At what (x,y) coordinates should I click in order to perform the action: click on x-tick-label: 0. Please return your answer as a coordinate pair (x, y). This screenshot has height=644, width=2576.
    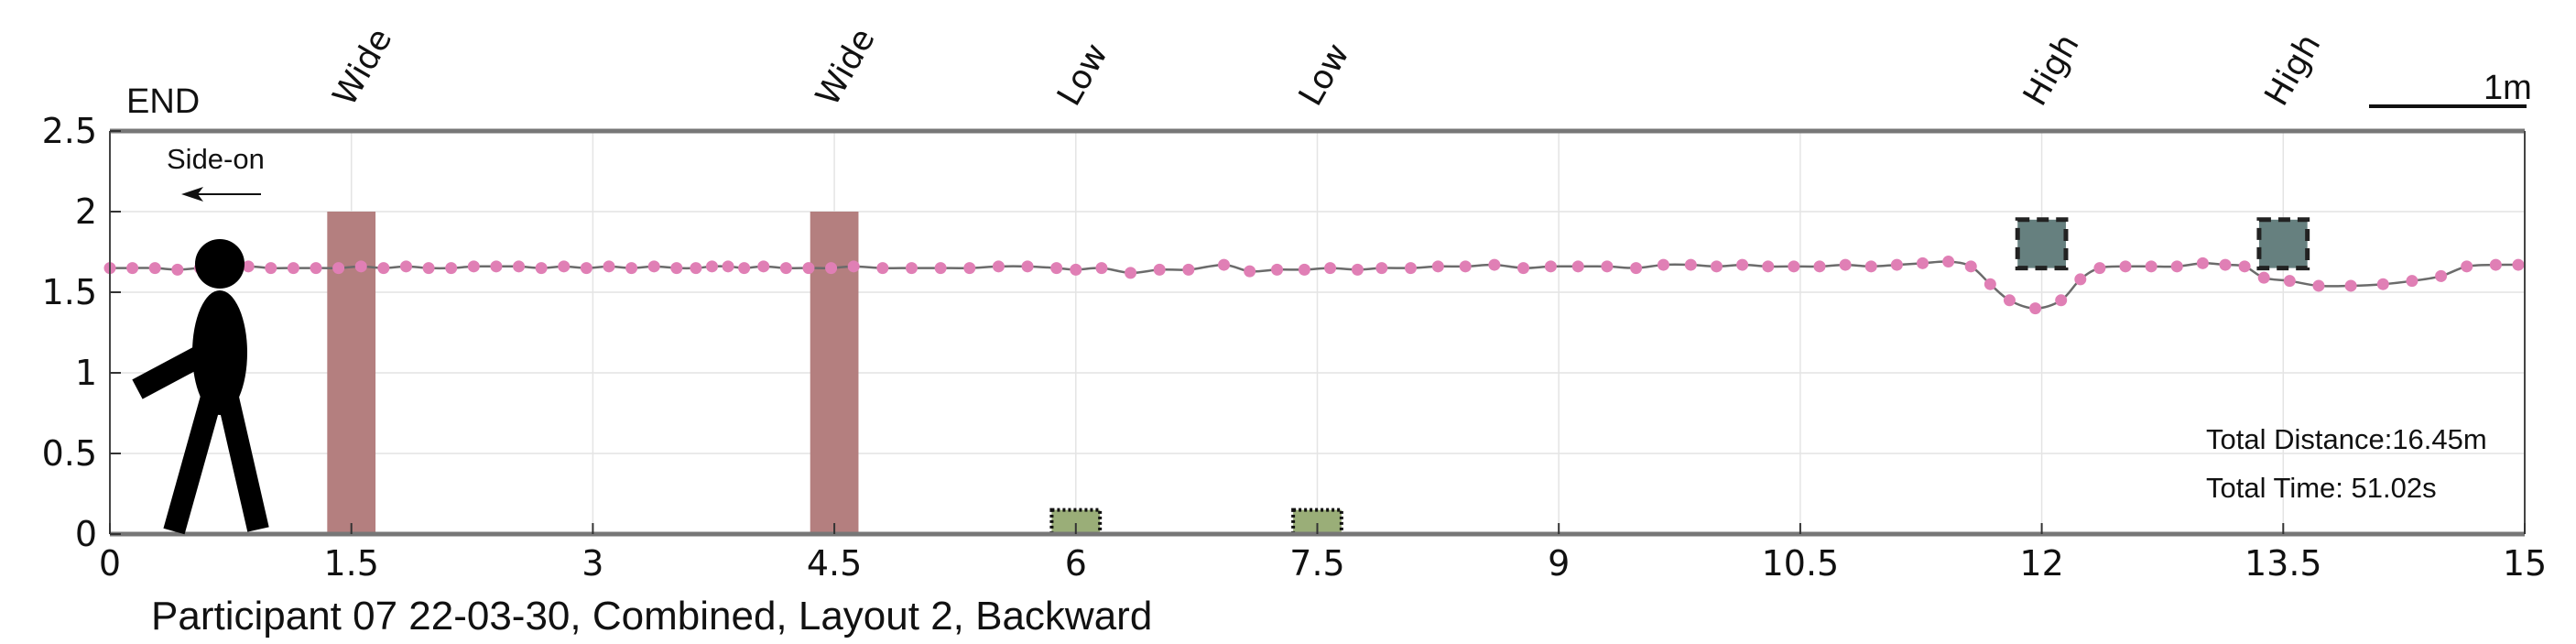
    Looking at the image, I should click on (110, 563).